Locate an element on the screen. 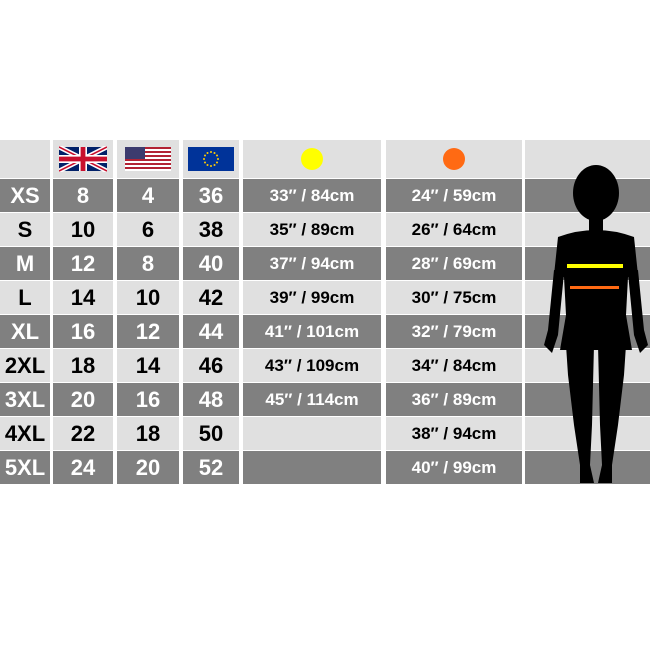  uk-size: 14 is located at coordinates (83, 297).